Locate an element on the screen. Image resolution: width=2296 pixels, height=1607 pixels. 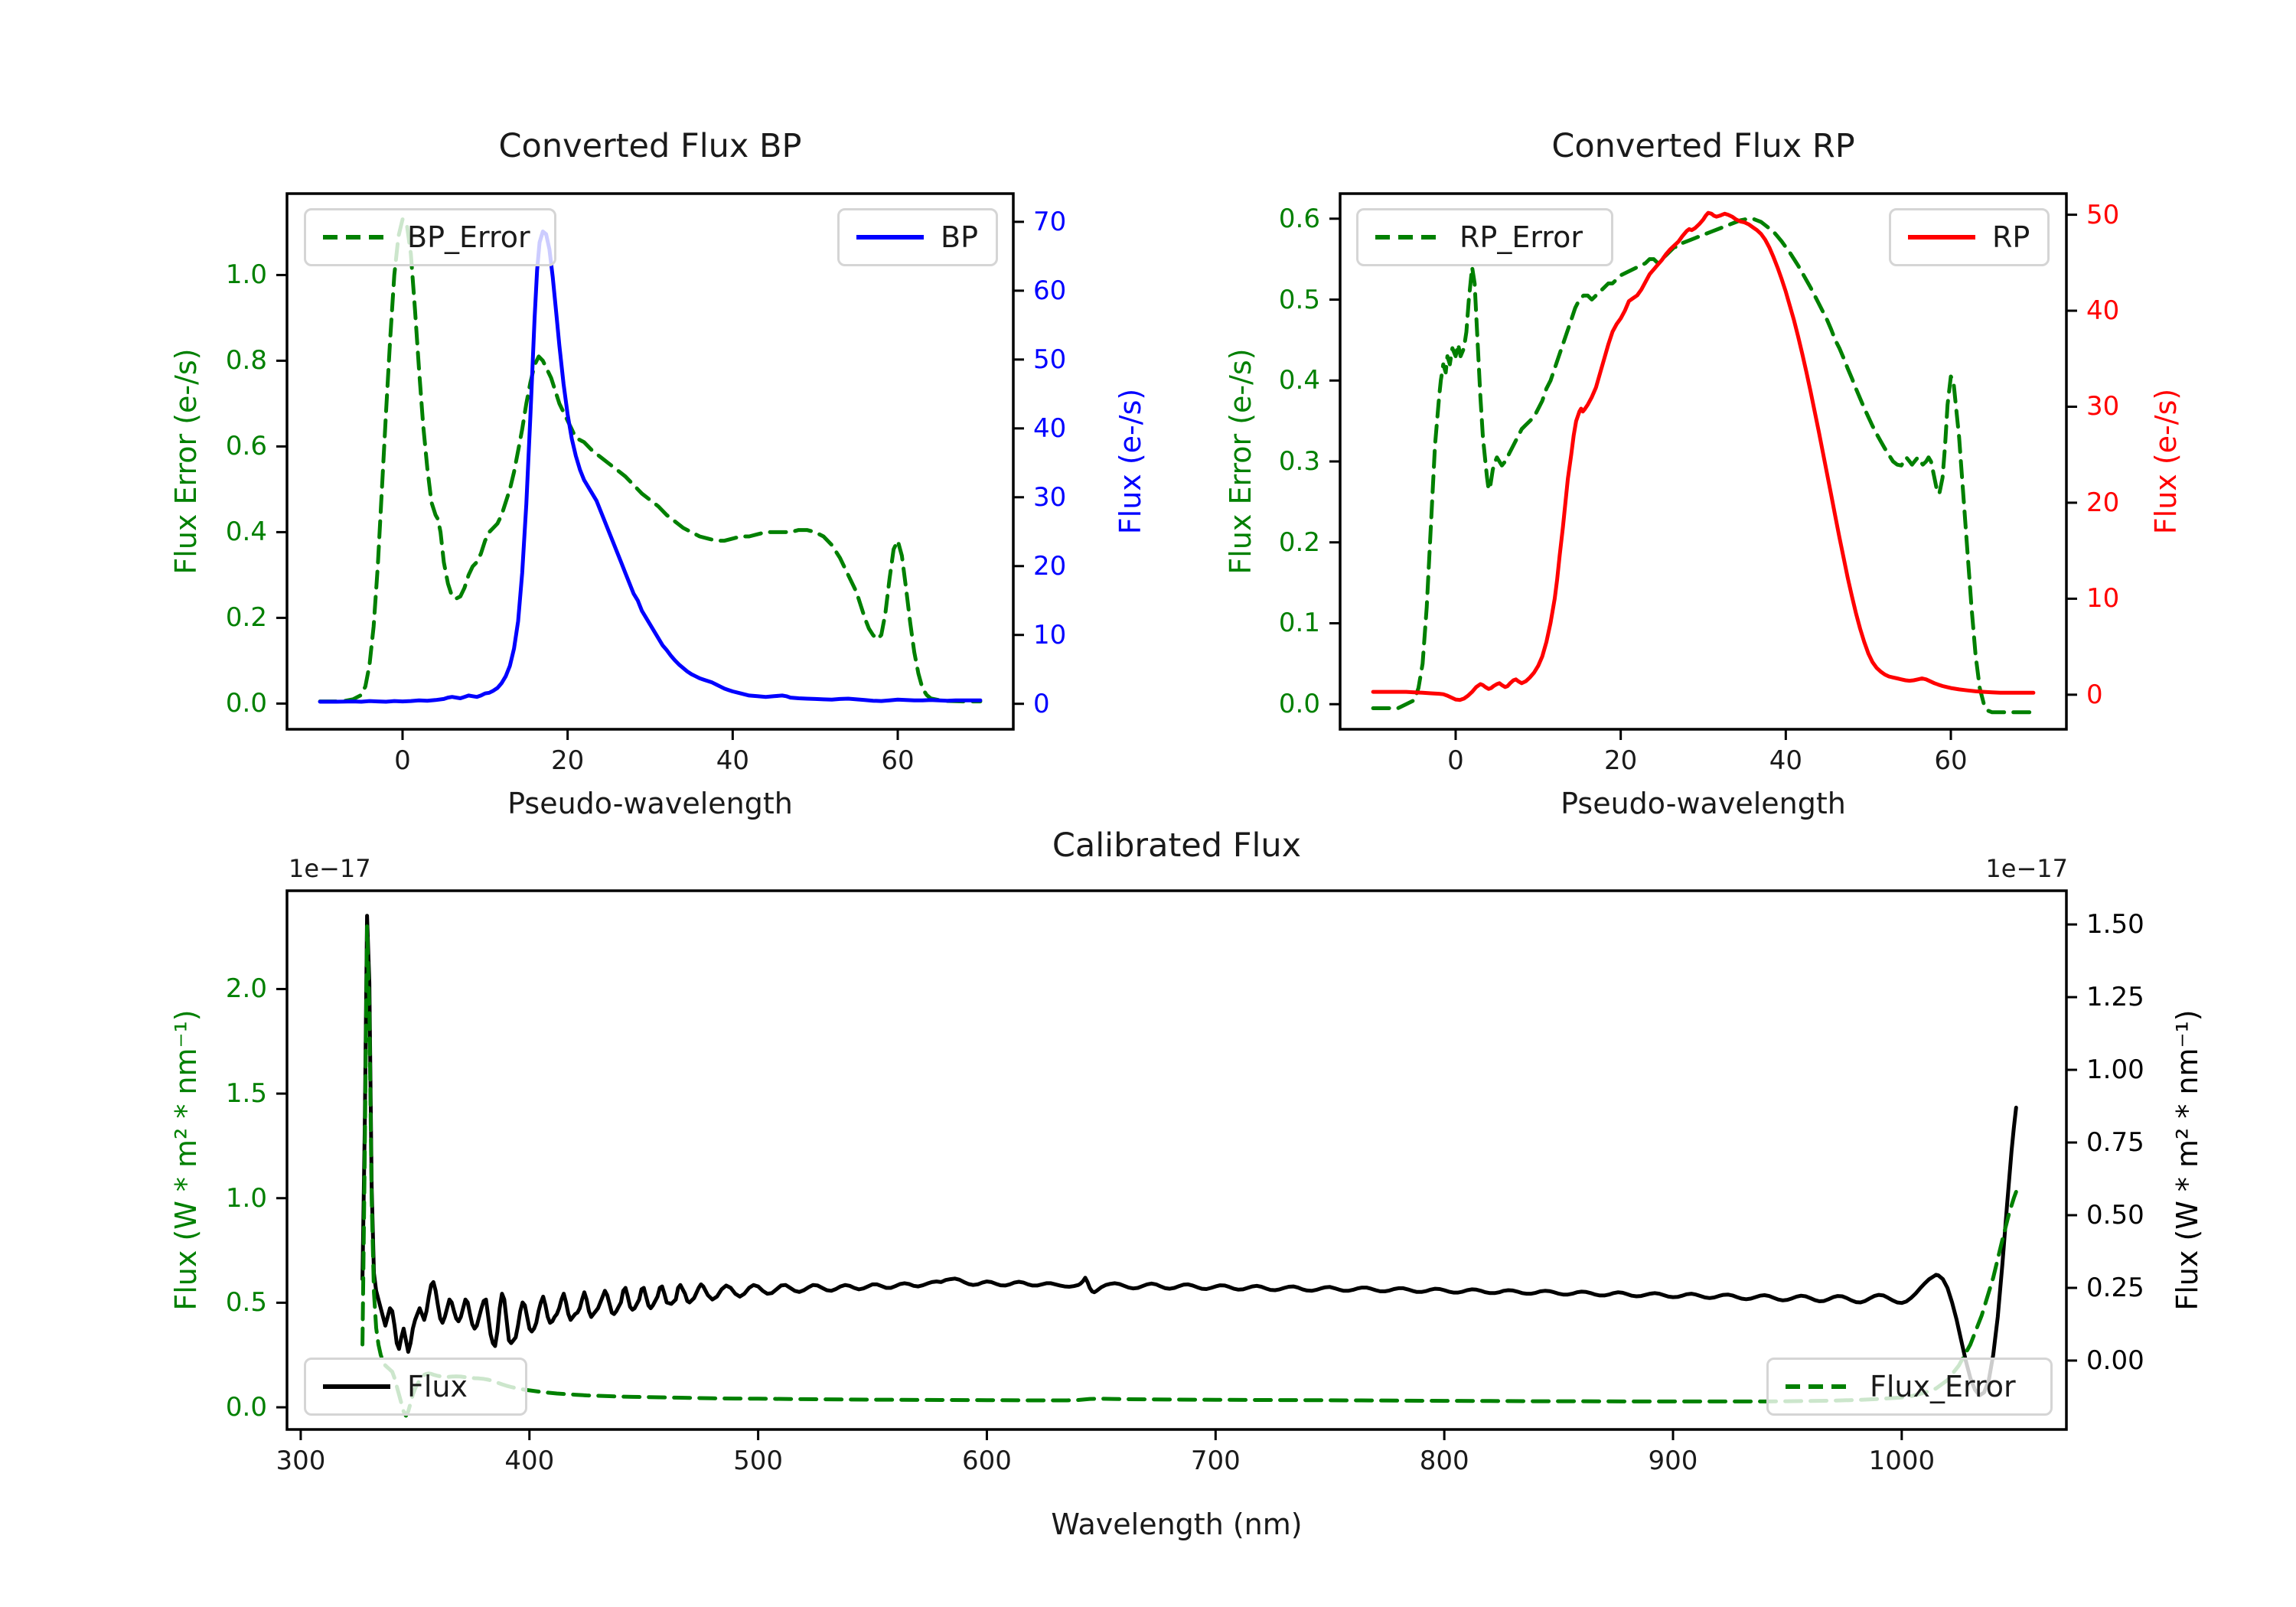
legend-bp-error: BP_Error is located at coordinates (430, 237).